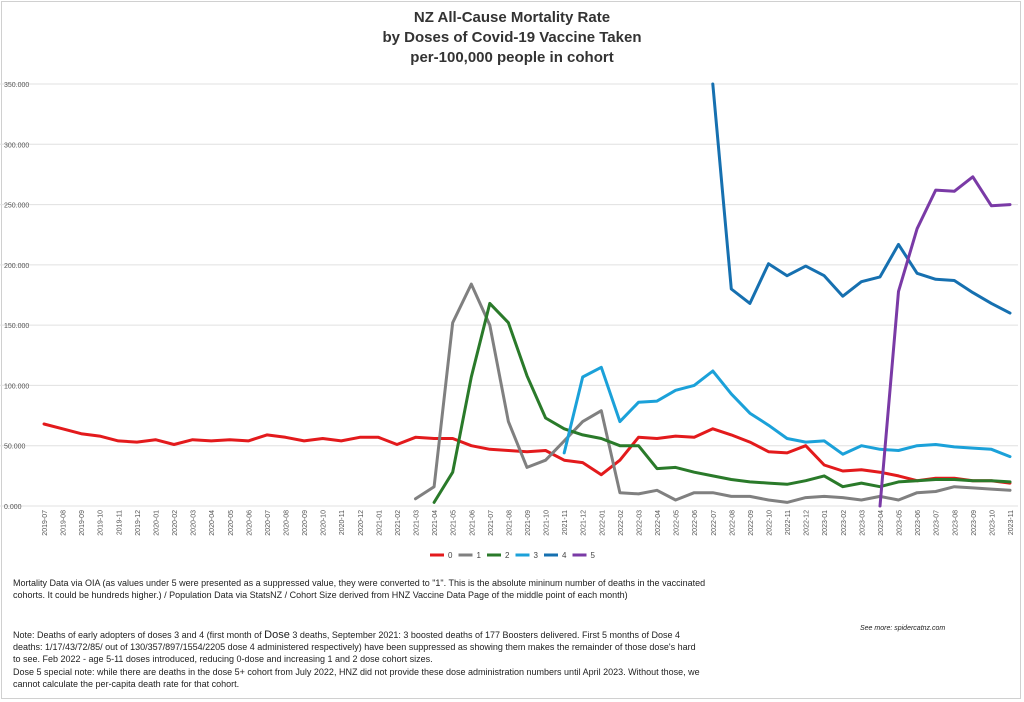  Describe the element at coordinates (277, 635) in the screenshot. I see `suppression-note-b: Dose` at that location.